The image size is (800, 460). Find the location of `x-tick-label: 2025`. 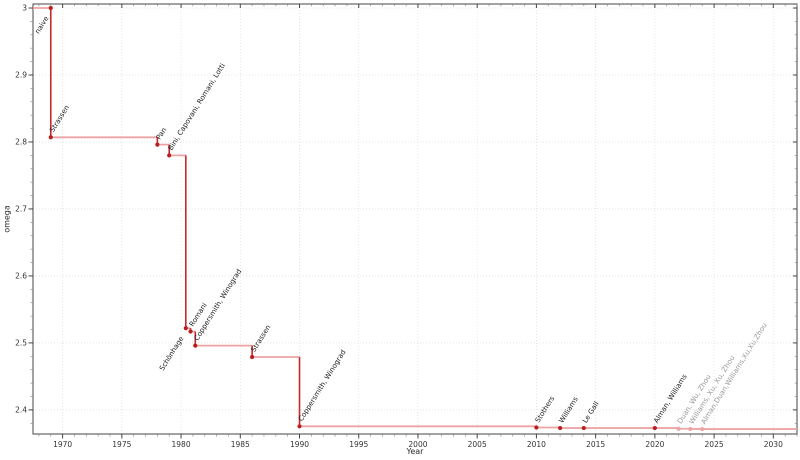

x-tick-label: 2025 is located at coordinates (714, 444).